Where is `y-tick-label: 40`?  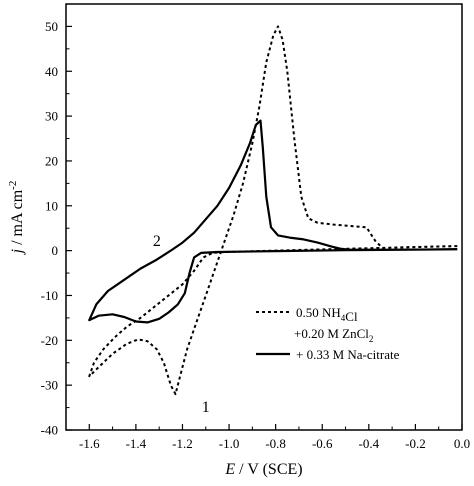
y-tick-label: 40 is located at coordinates (51, 71).